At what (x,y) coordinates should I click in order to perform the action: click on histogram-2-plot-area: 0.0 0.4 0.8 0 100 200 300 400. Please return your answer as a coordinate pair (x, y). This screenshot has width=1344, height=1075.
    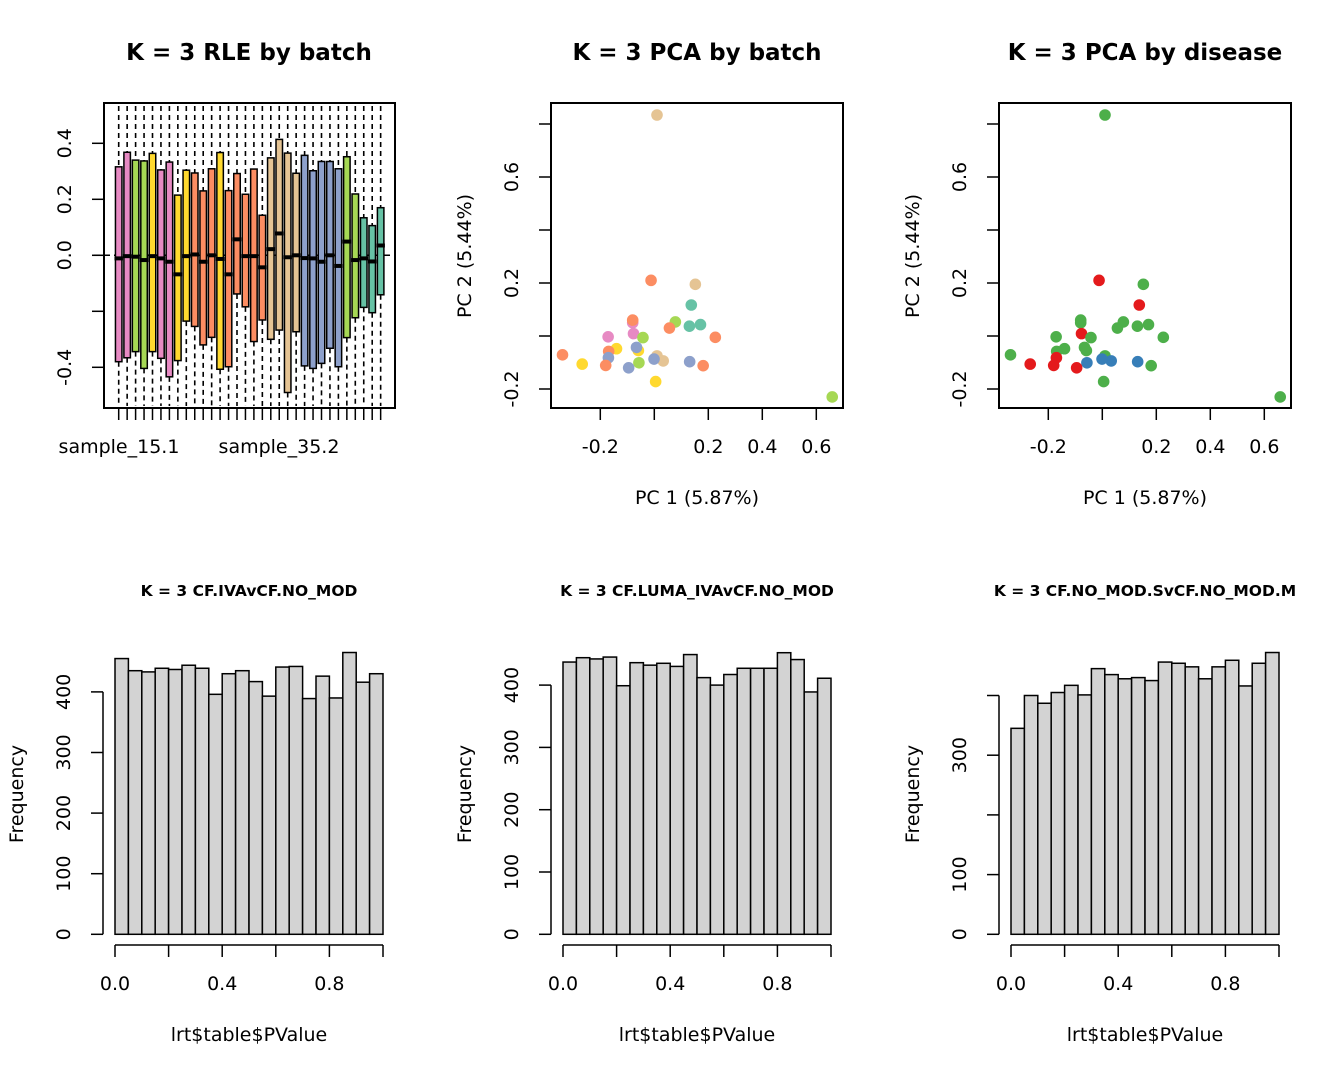
    Looking at the image, I should click on (666, 823).